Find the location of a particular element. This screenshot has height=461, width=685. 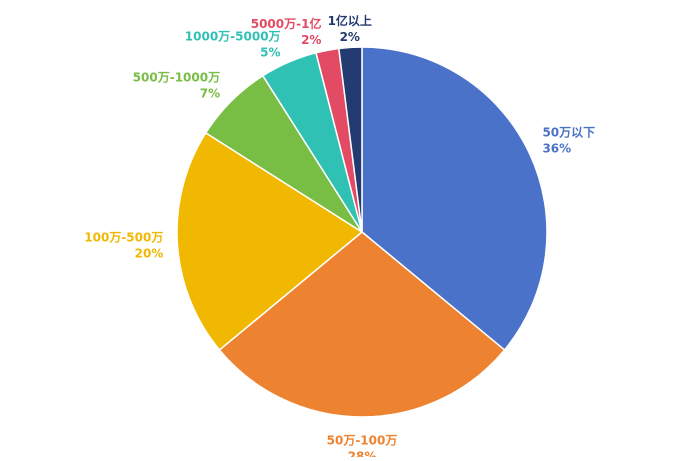

slice-label: 500万-1000万 is located at coordinates (176, 78).